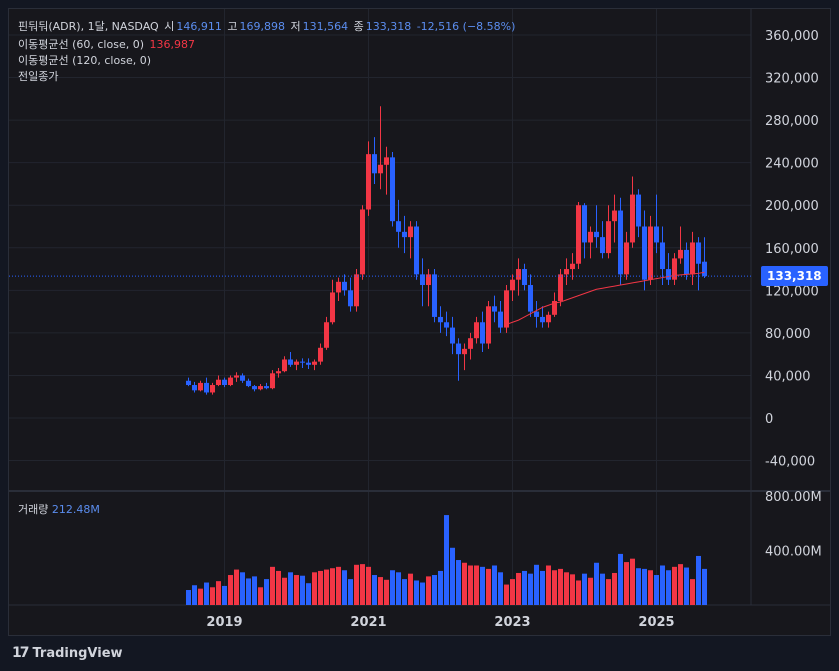 This screenshot has height=671, width=839. I want to click on prev-close-legend: 전일종가, so click(39, 77).